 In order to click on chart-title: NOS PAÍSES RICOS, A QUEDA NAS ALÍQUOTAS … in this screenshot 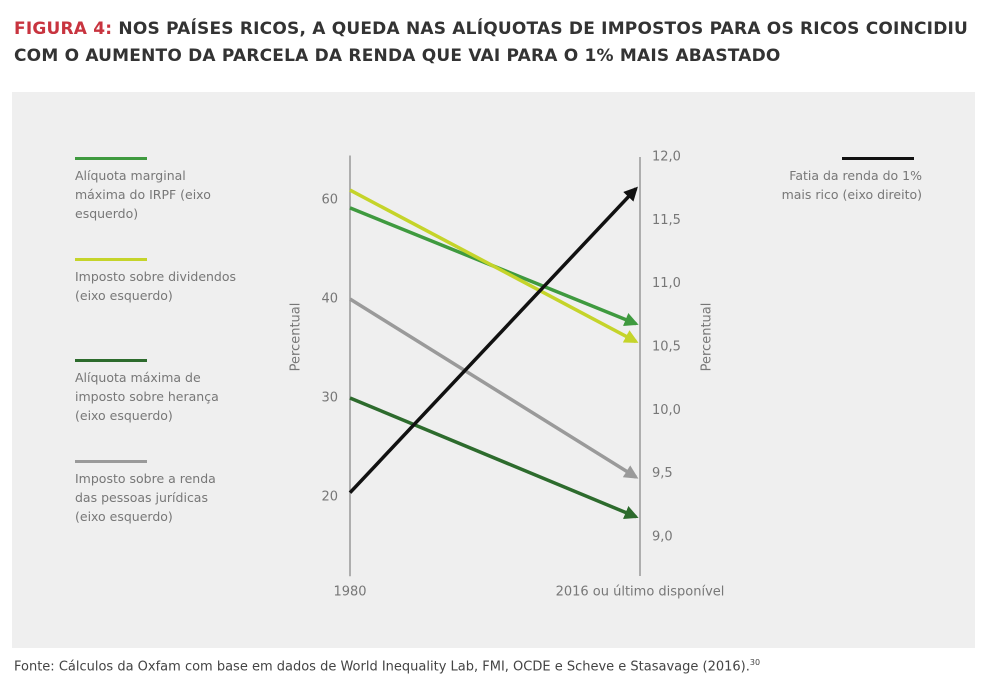, I will do `click(491, 42)`.